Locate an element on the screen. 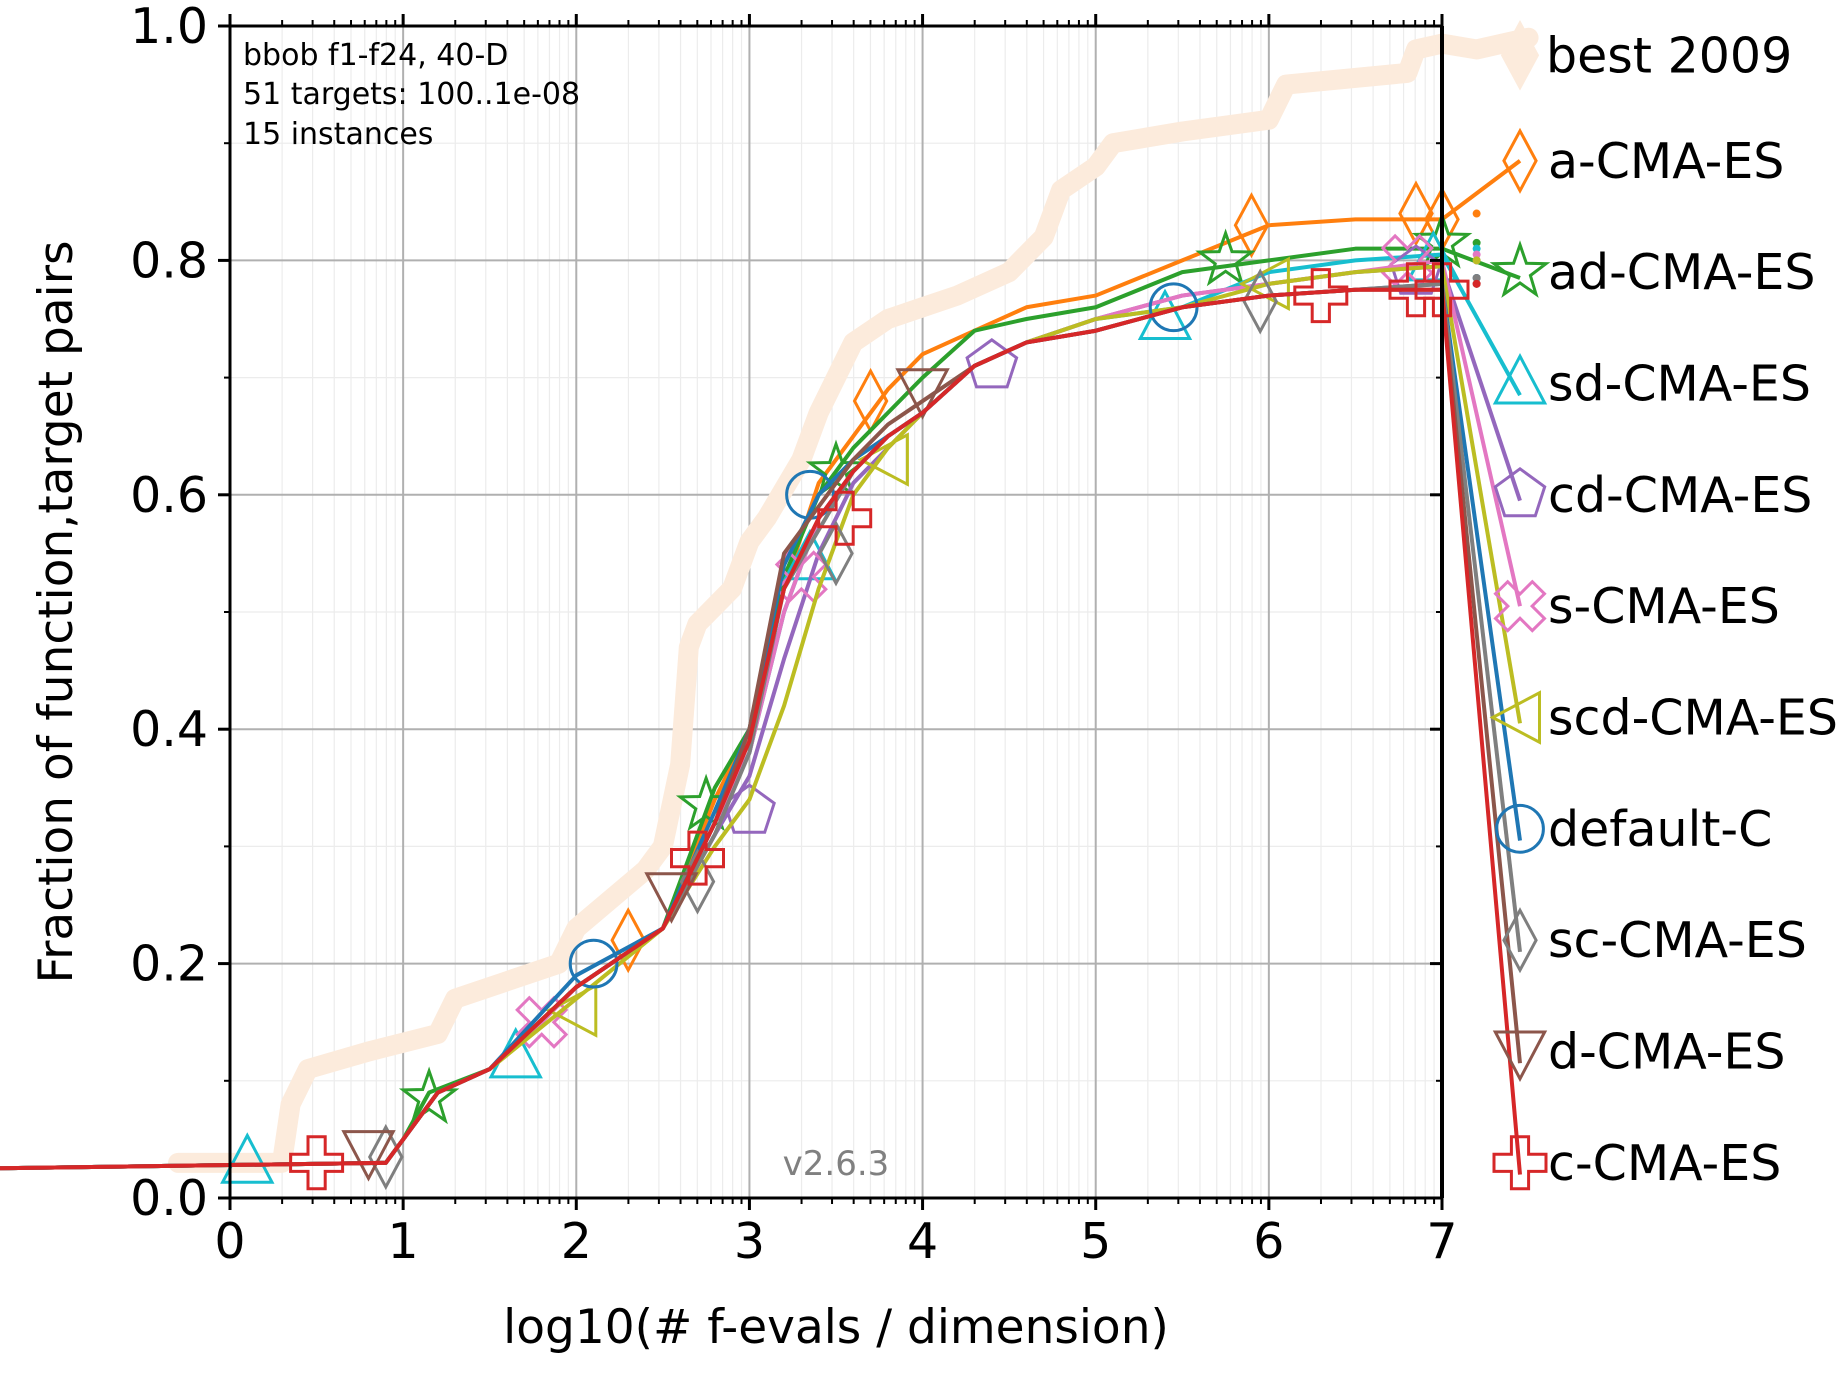 The width and height of the screenshot is (1843, 1382). legend-entry-sc-CMA-ES: sc-CMA-ES is located at coordinates (1654, 940).